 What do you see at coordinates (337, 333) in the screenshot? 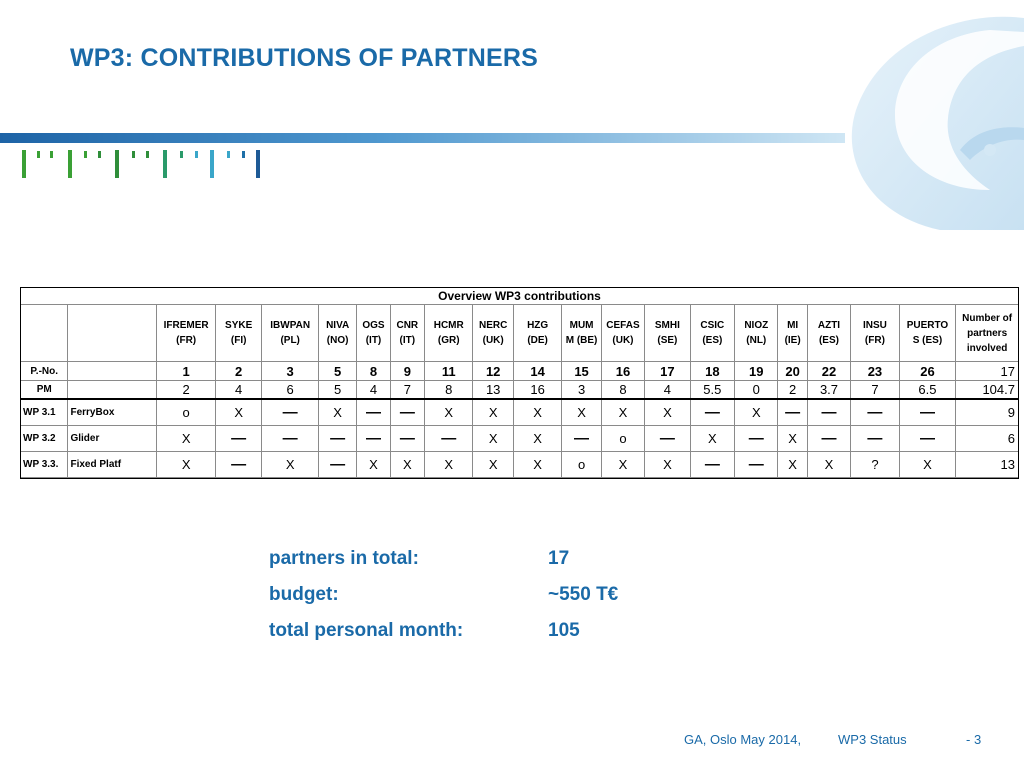
I see `partner-header-niva: NIVA (NO)` at bounding box center [337, 333].